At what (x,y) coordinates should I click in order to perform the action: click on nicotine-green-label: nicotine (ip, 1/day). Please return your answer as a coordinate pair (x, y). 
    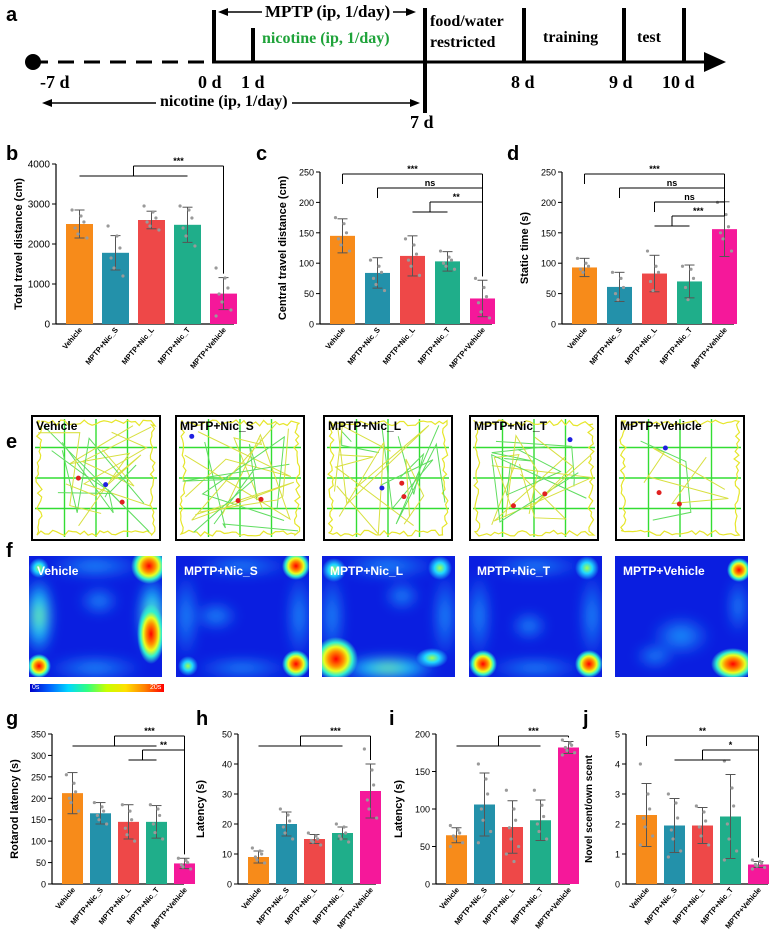
    Looking at the image, I should click on (326, 38).